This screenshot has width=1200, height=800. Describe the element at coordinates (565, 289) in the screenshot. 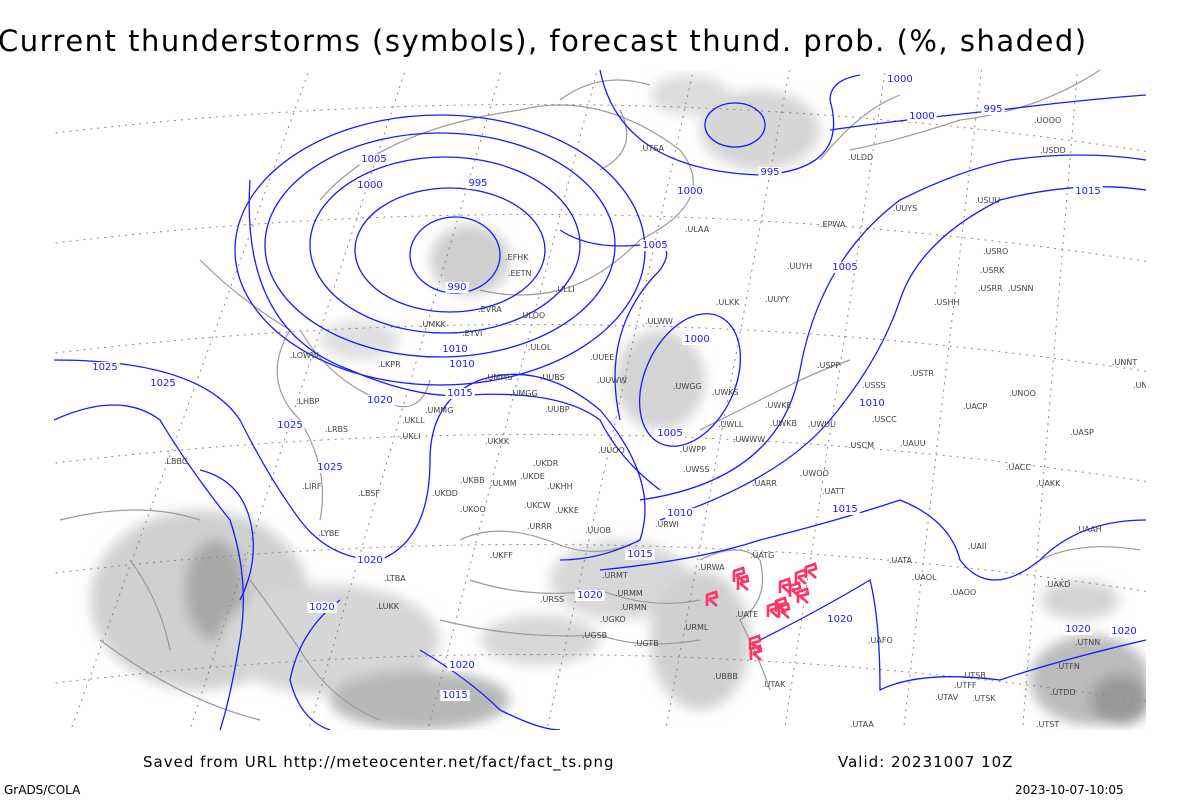

I see `station-label: .ULLI` at that location.